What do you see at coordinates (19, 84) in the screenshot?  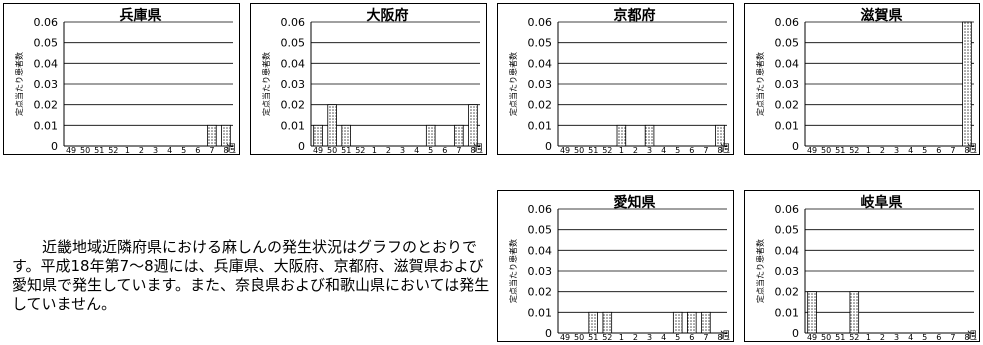 I see `y-axis-label: 定点当たり患者数` at bounding box center [19, 84].